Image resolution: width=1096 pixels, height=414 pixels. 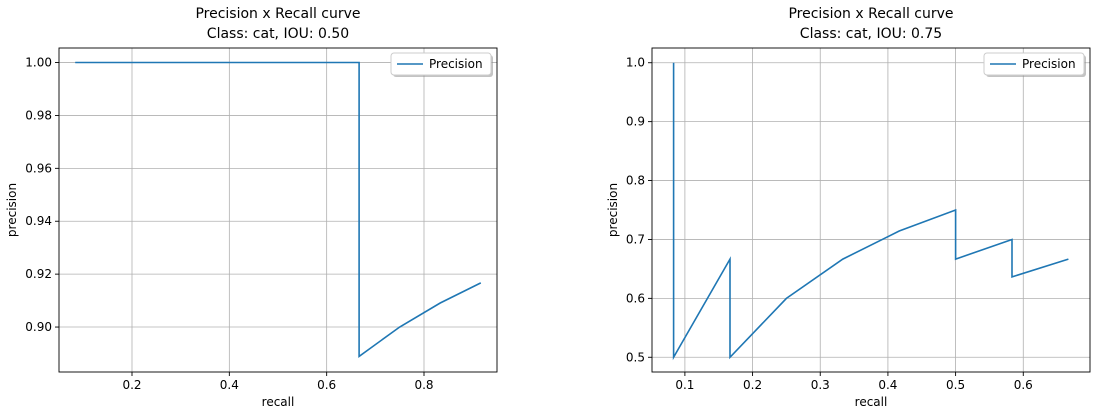 I want to click on left-y-tick-label: 0.92, so click(x=38, y=274).